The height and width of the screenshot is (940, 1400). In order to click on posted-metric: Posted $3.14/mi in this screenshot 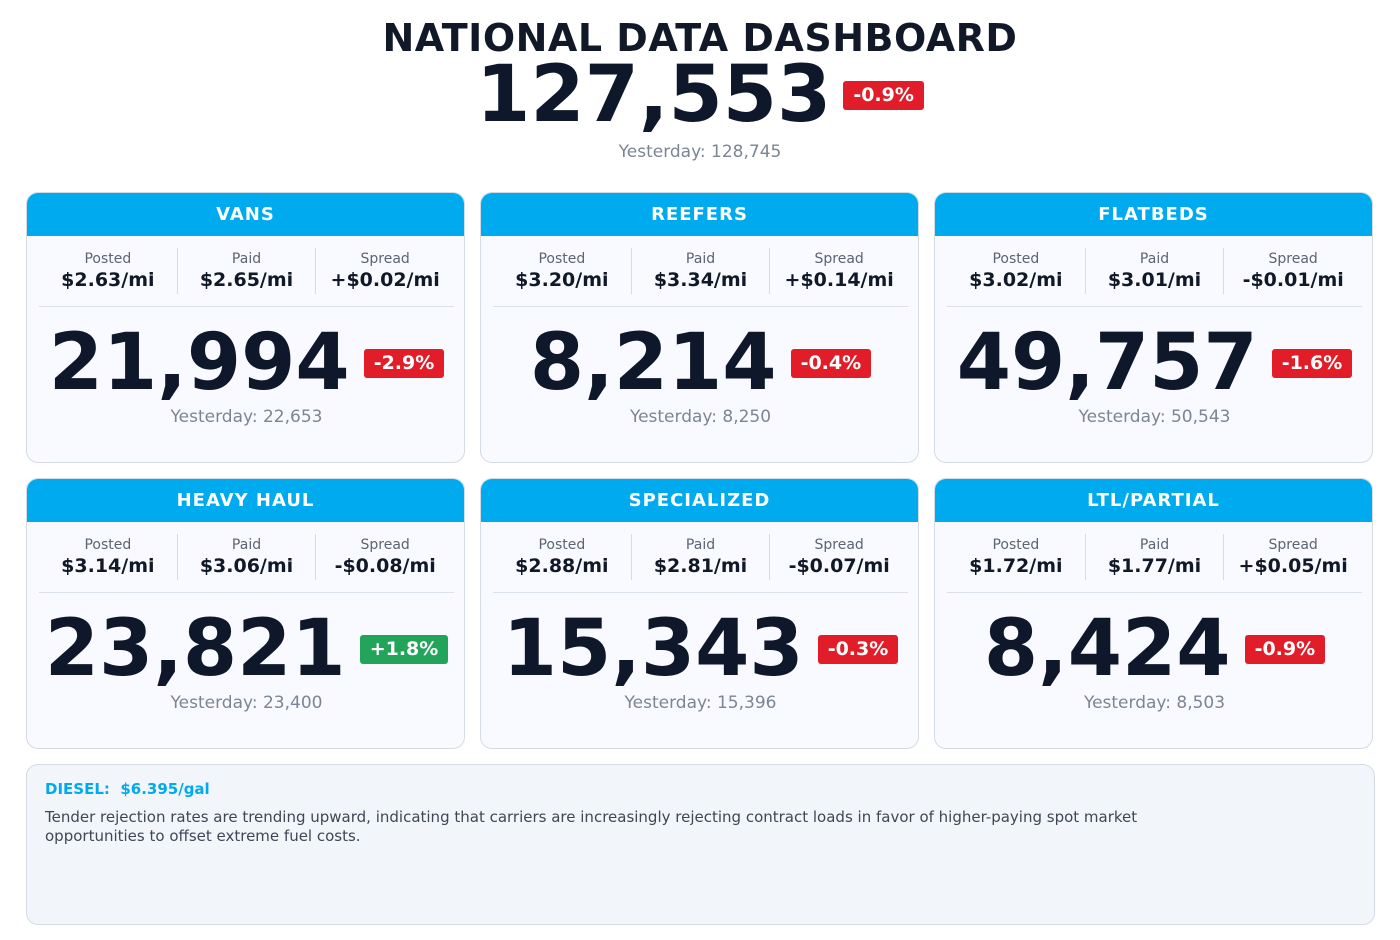, I will do `click(108, 557)`.